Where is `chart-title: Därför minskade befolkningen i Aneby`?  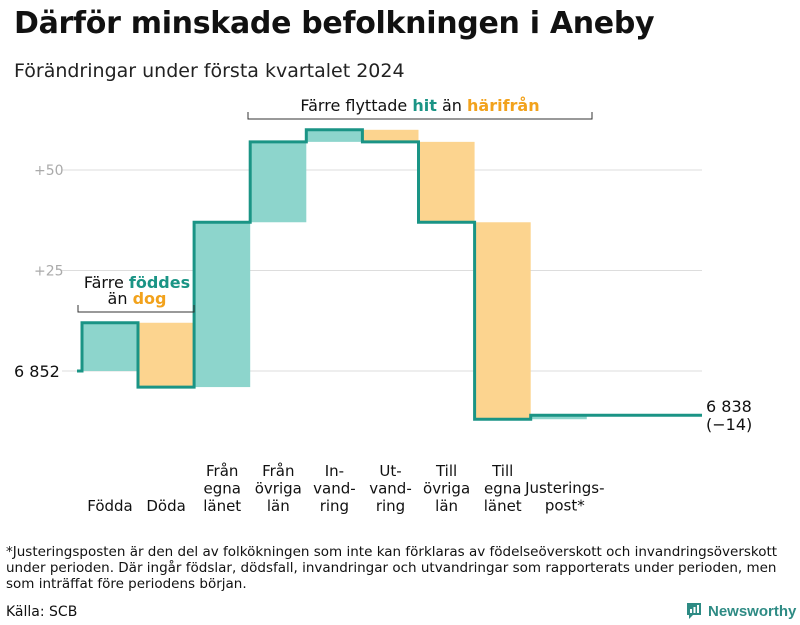
chart-title: Därför minskade befolkningen i Aneby is located at coordinates (334, 23).